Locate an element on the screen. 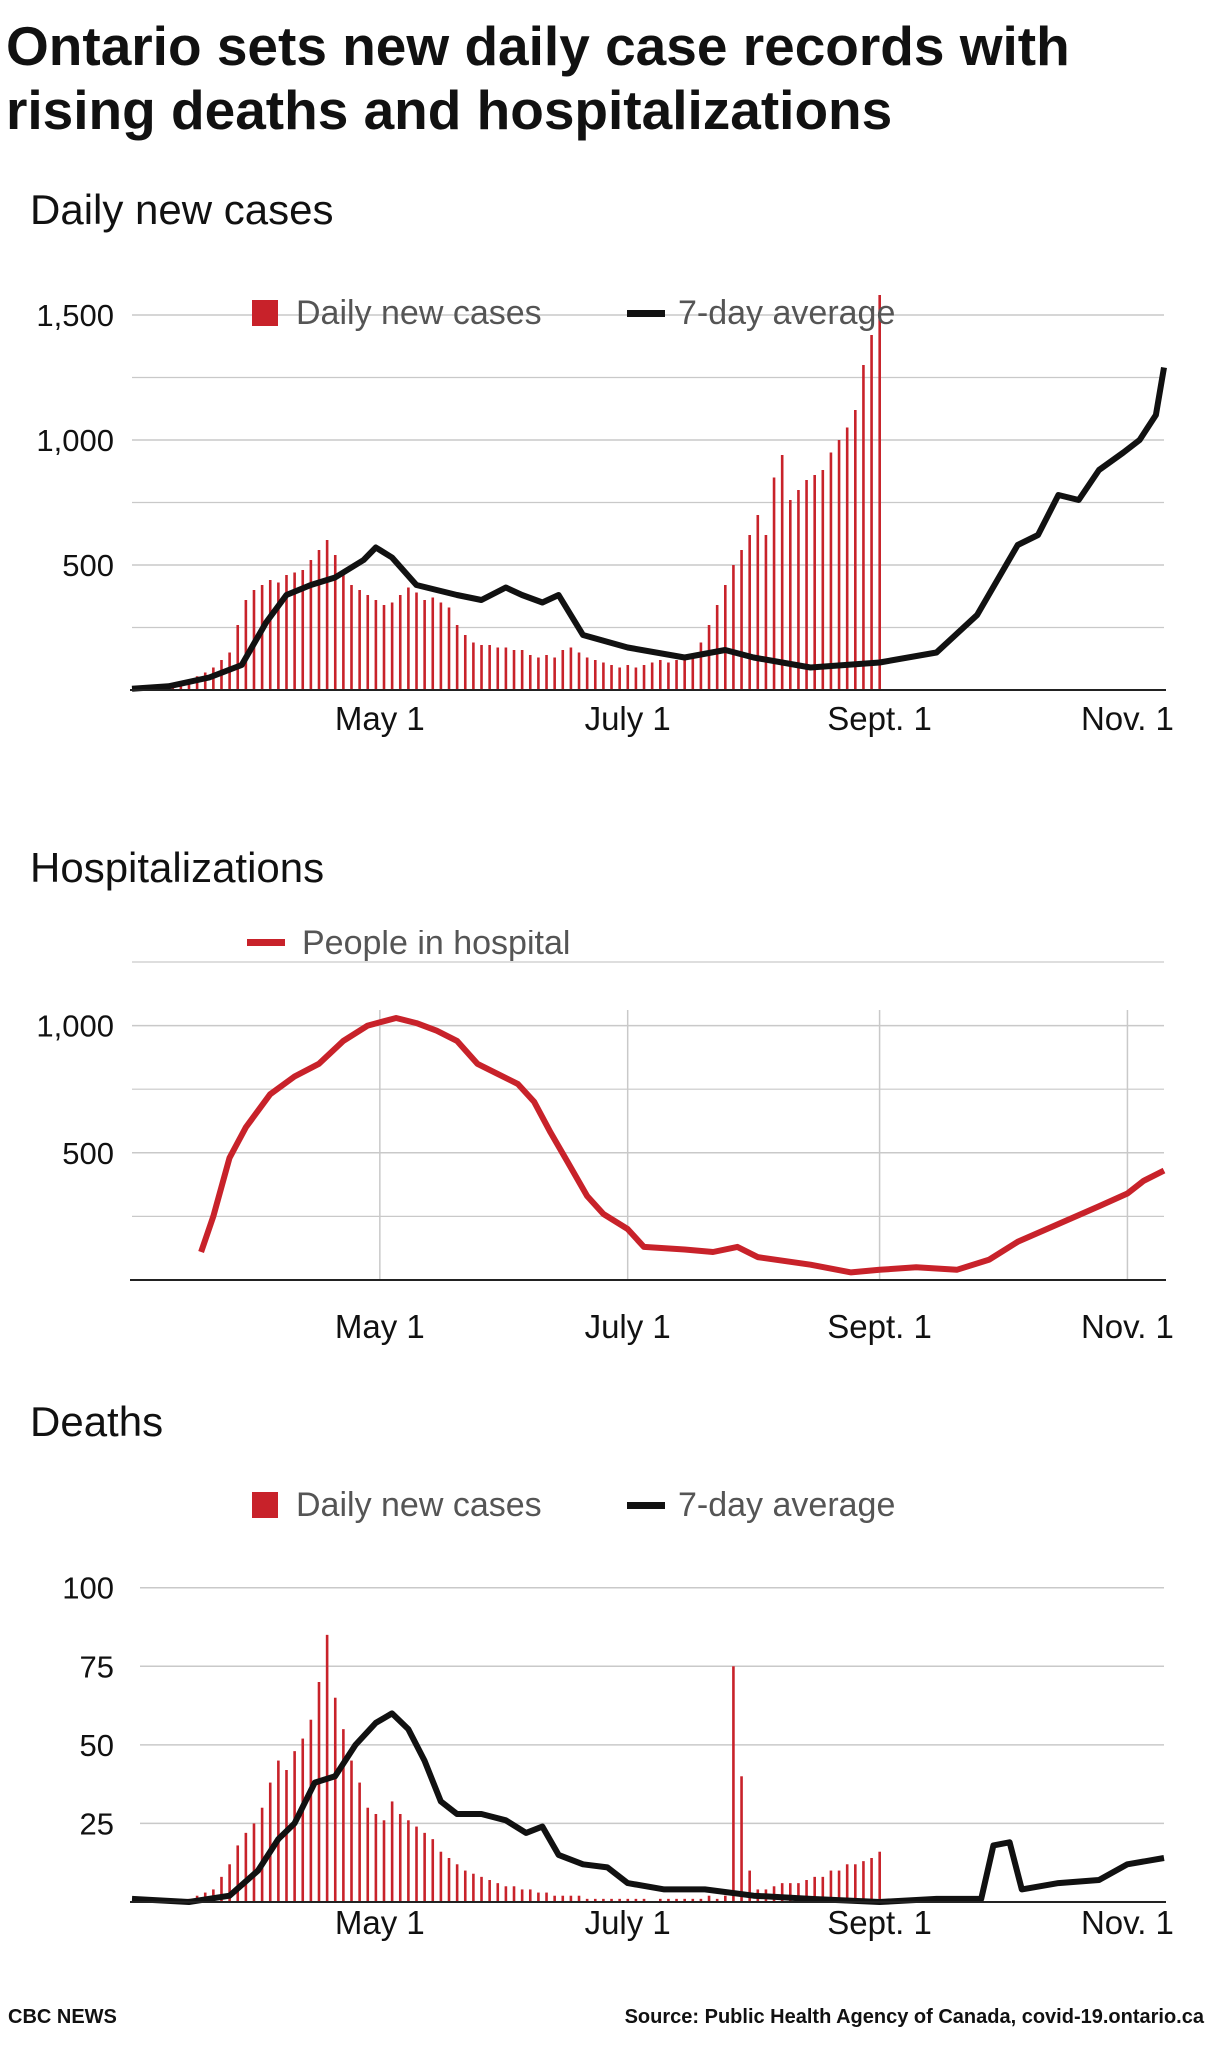 This screenshot has height=2046, width=1212. hospital-legend: People in hospital is located at coordinates (408, 946).